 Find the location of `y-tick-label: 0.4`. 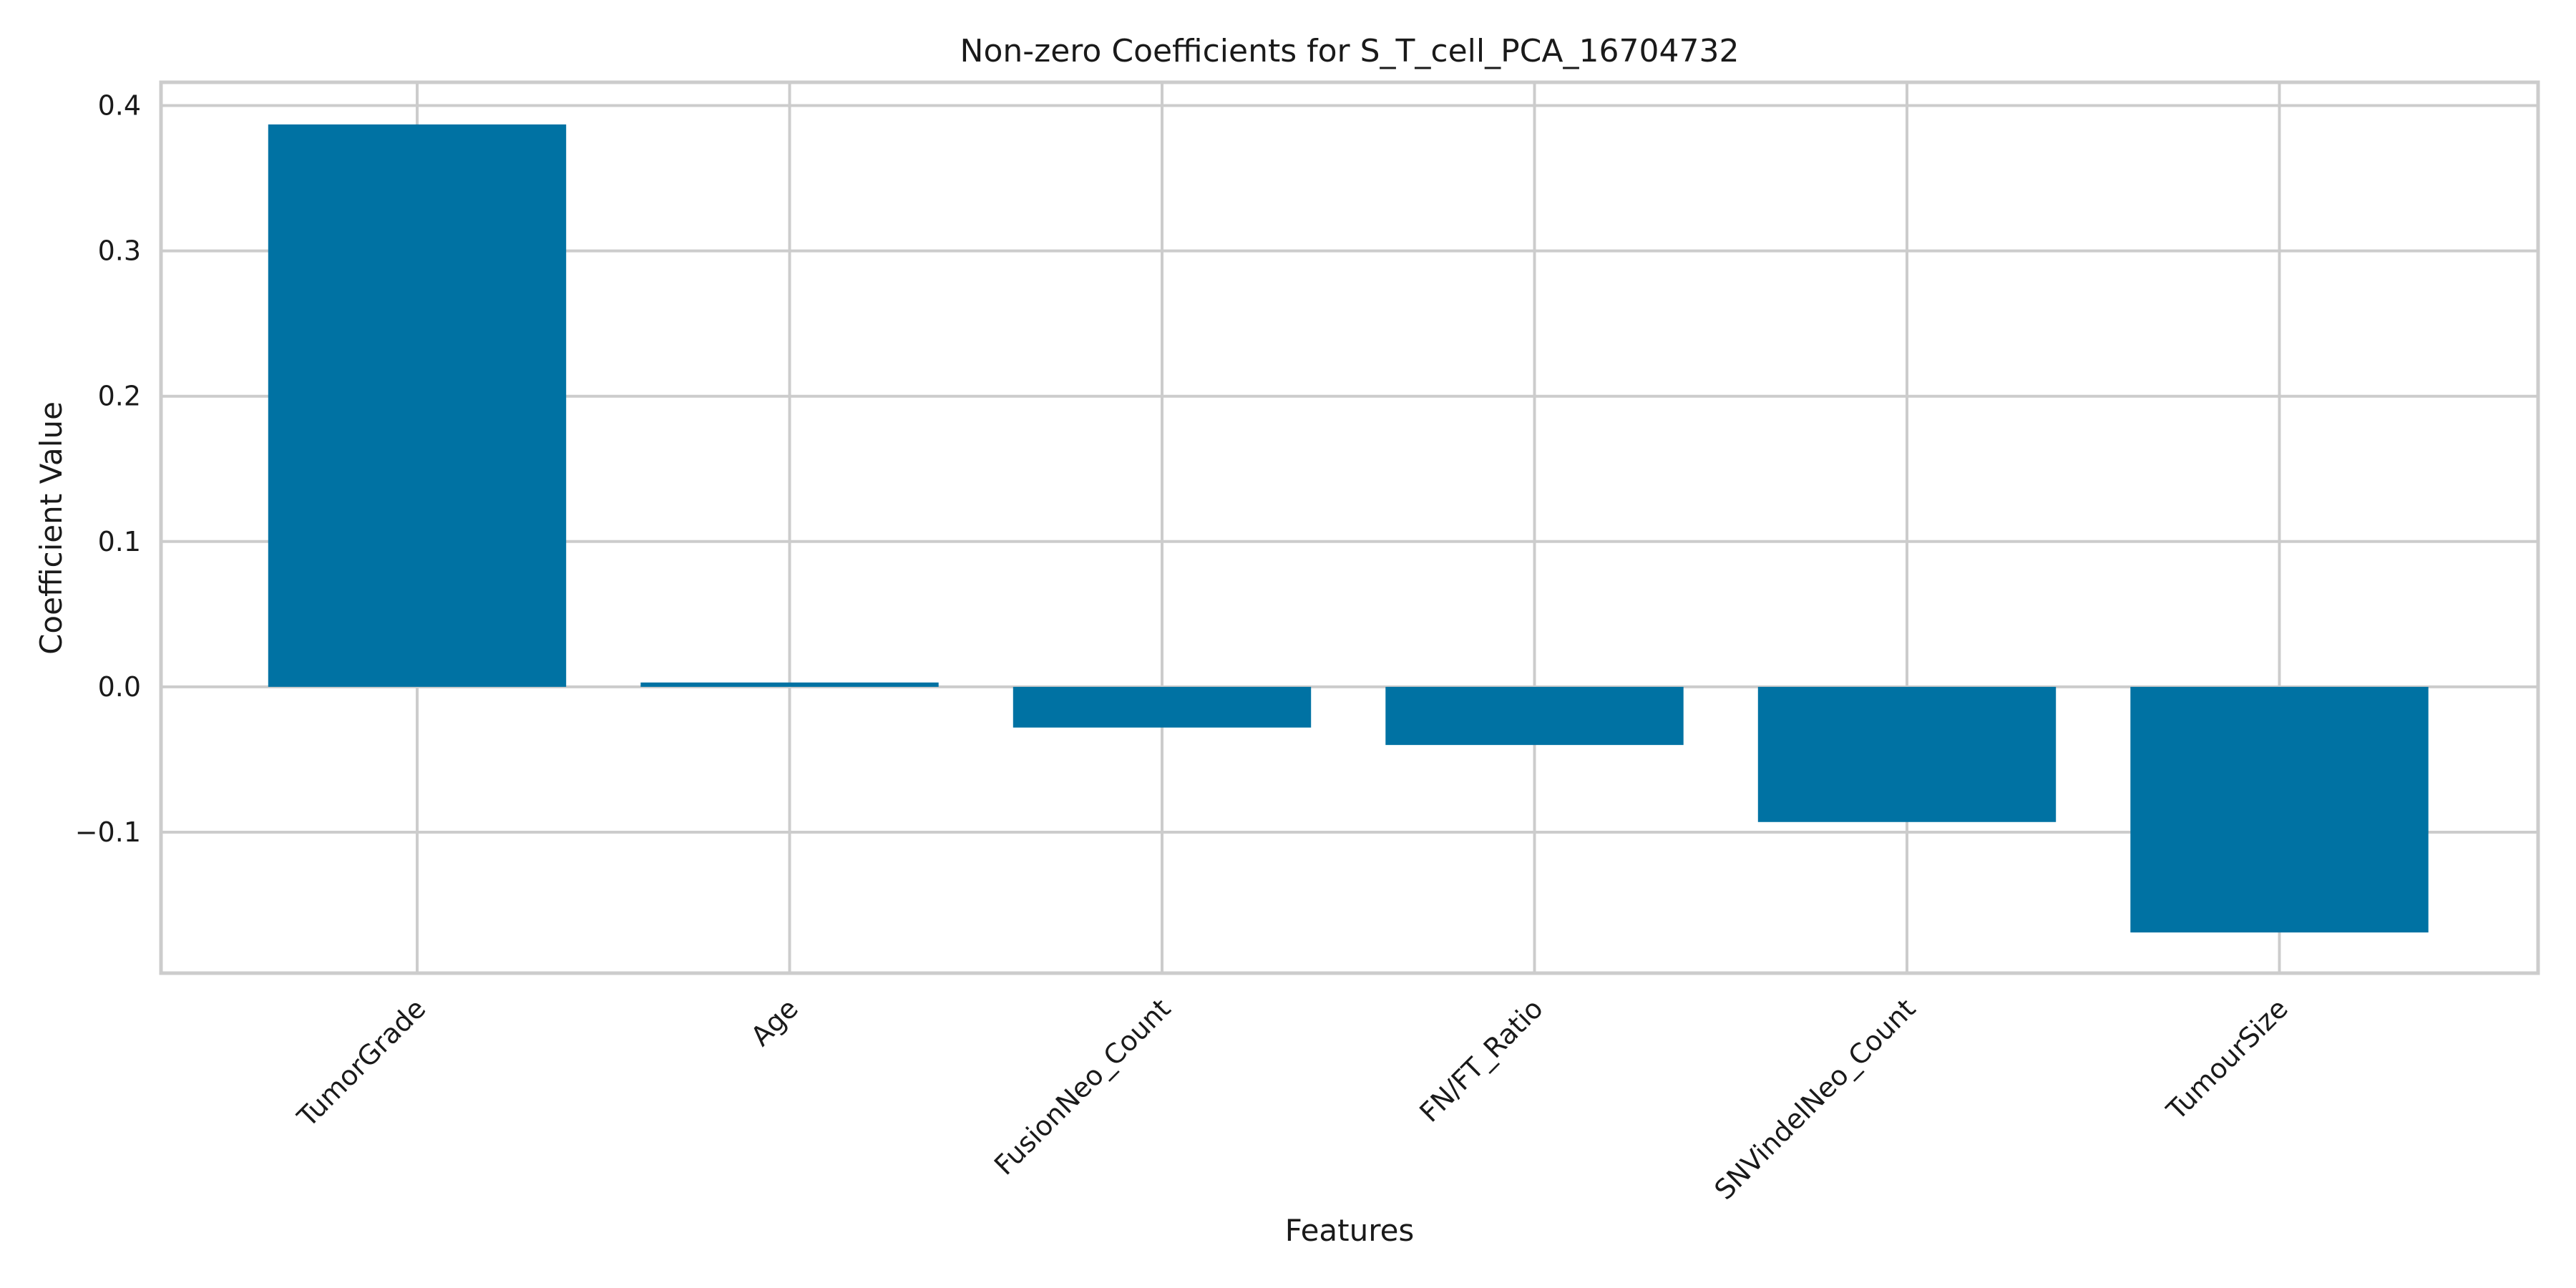

y-tick-label: 0.4 is located at coordinates (119, 105).